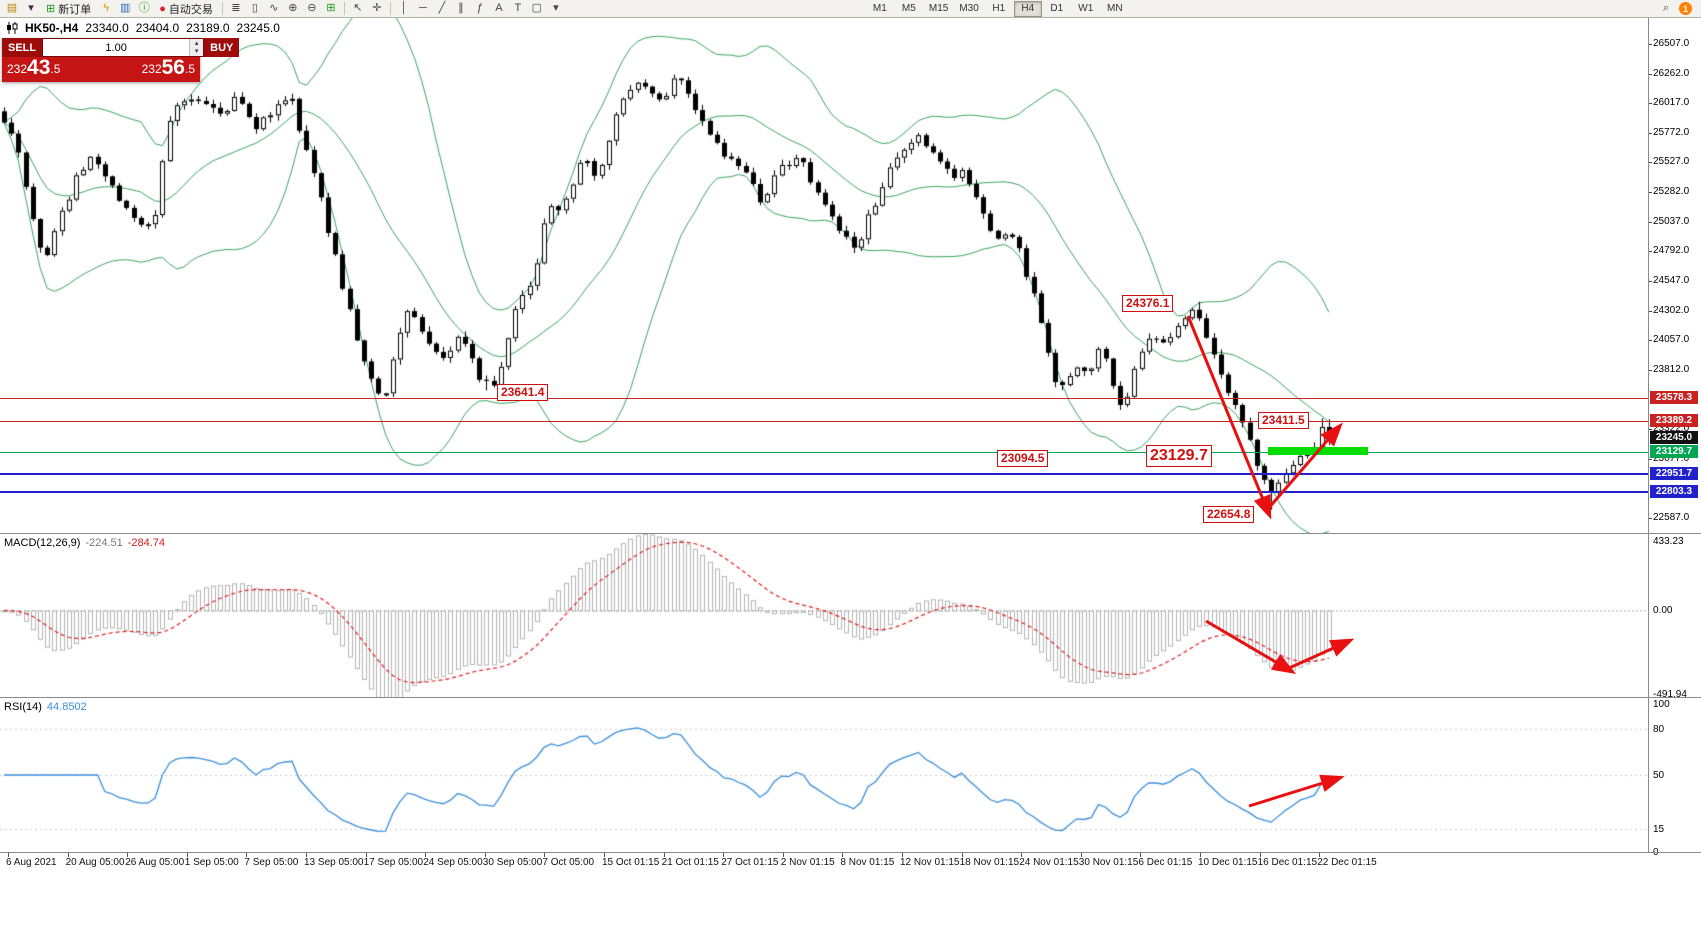 This screenshot has width=1701, height=943. I want to click on price-annotation-23641.4: 23641.4, so click(523, 392).